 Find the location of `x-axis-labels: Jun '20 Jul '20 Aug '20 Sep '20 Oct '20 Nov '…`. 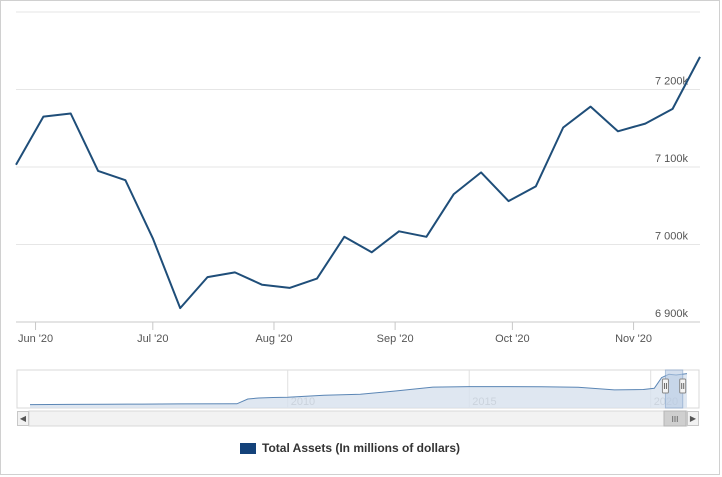

x-axis-labels: Jun '20 Jul '20 Aug '20 Sep '20 Oct '20 Nov '… is located at coordinates (335, 339).